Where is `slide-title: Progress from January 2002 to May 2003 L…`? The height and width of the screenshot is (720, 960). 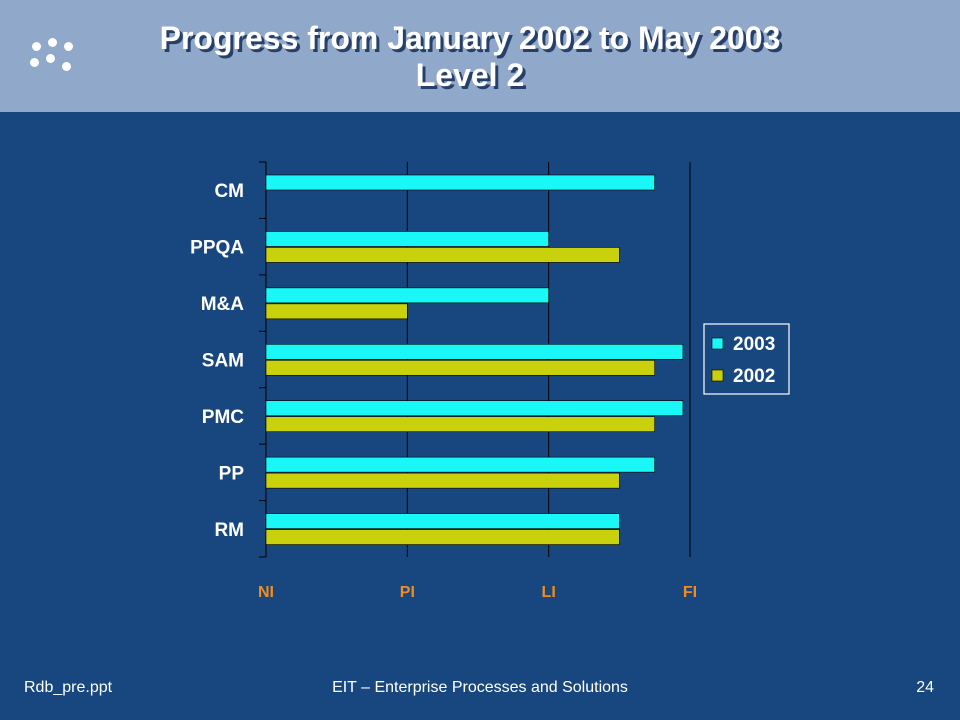 slide-title: Progress from January 2002 to May 2003 L… is located at coordinates (470, 57).